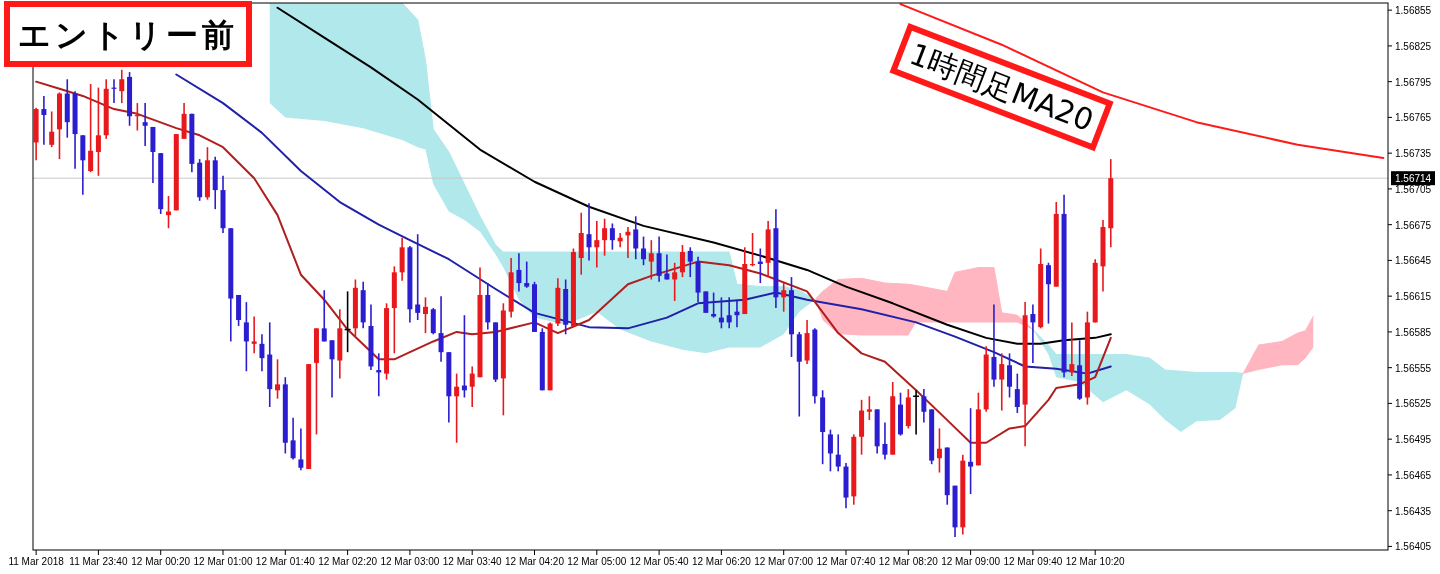 The height and width of the screenshot is (574, 1440). Describe the element at coordinates (1095, 561) in the screenshot. I see `x-tick-label: 12 Mar 10:20` at that location.